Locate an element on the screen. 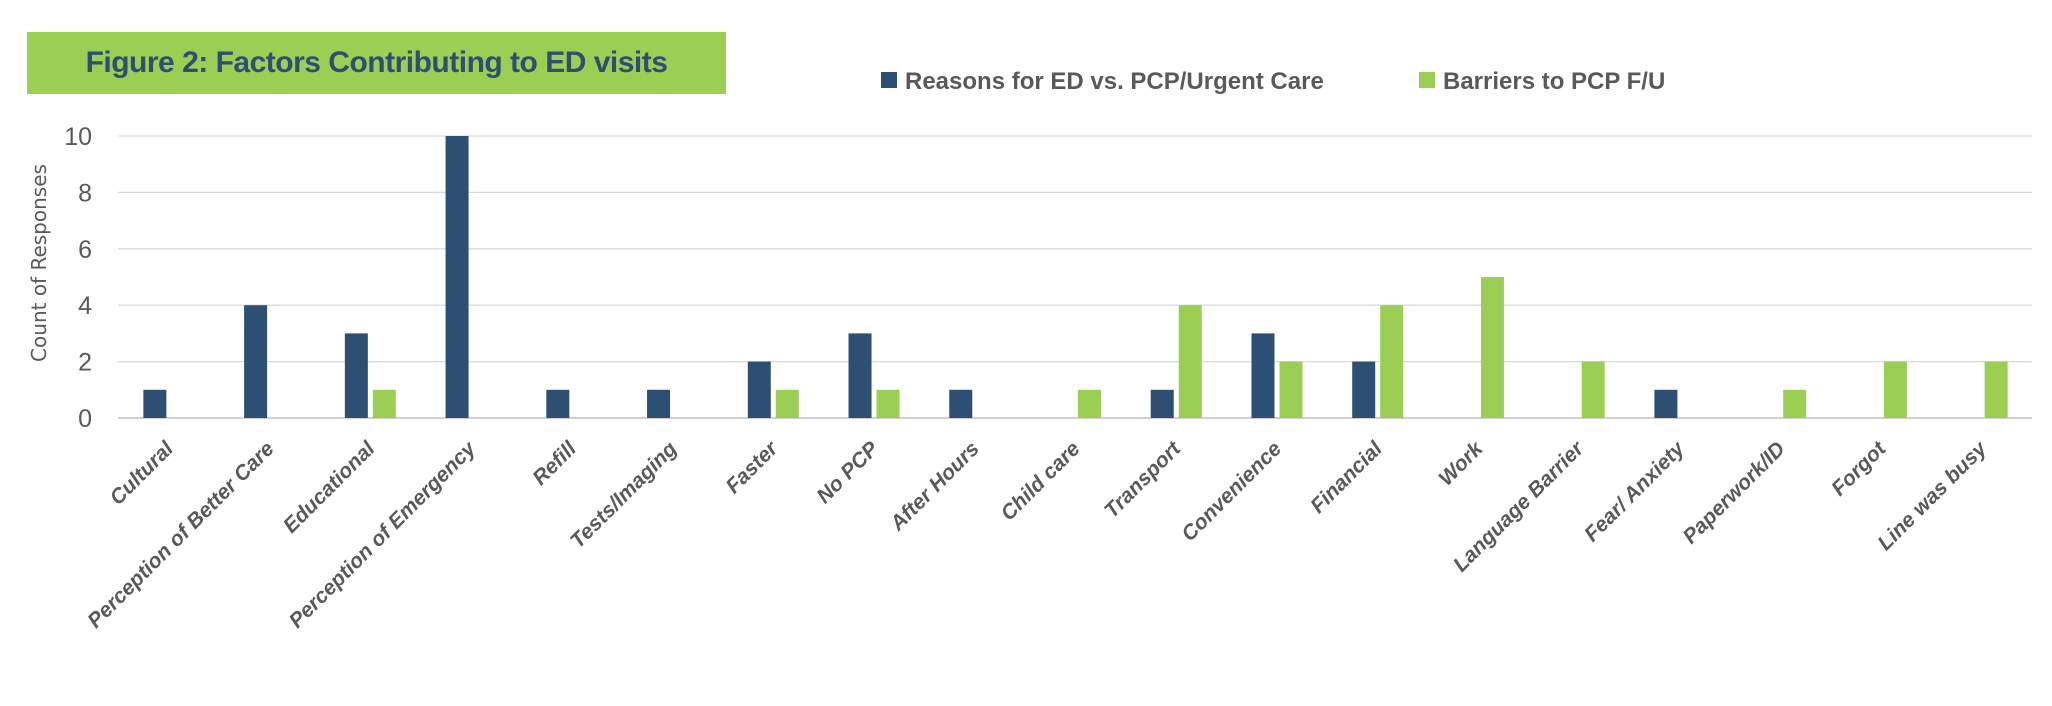 Image resolution: width=2052 pixels, height=706 pixels. legend-label: Barriers to PCP F/U is located at coordinates (1554, 81).